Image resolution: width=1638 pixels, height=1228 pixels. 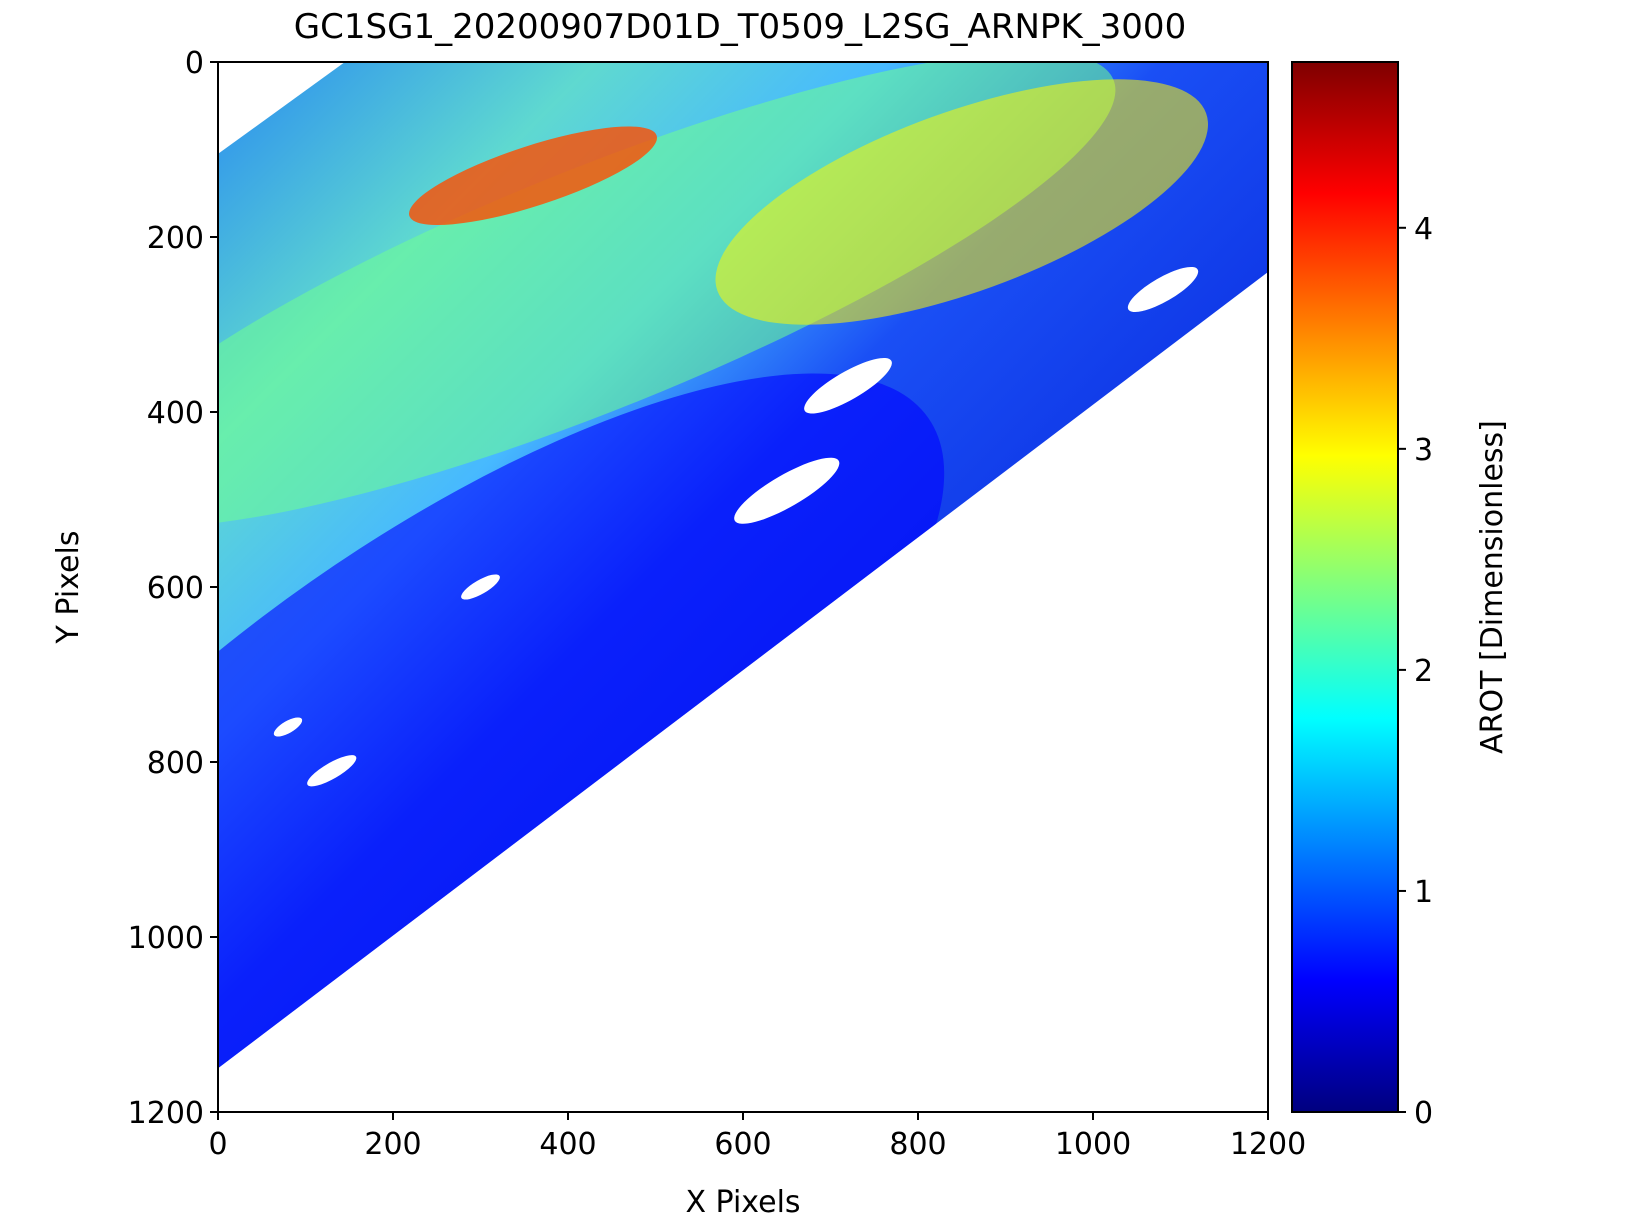 I want to click on y-tick-label: 200, so click(x=175, y=238).